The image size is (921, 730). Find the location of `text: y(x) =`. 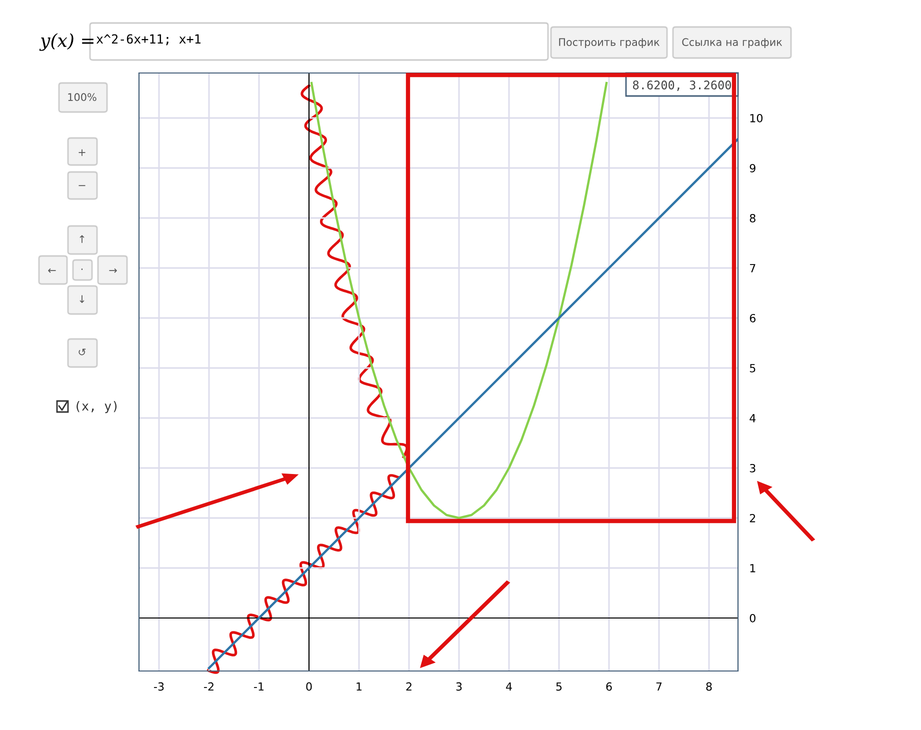

text: y(x) = is located at coordinates (66, 42).